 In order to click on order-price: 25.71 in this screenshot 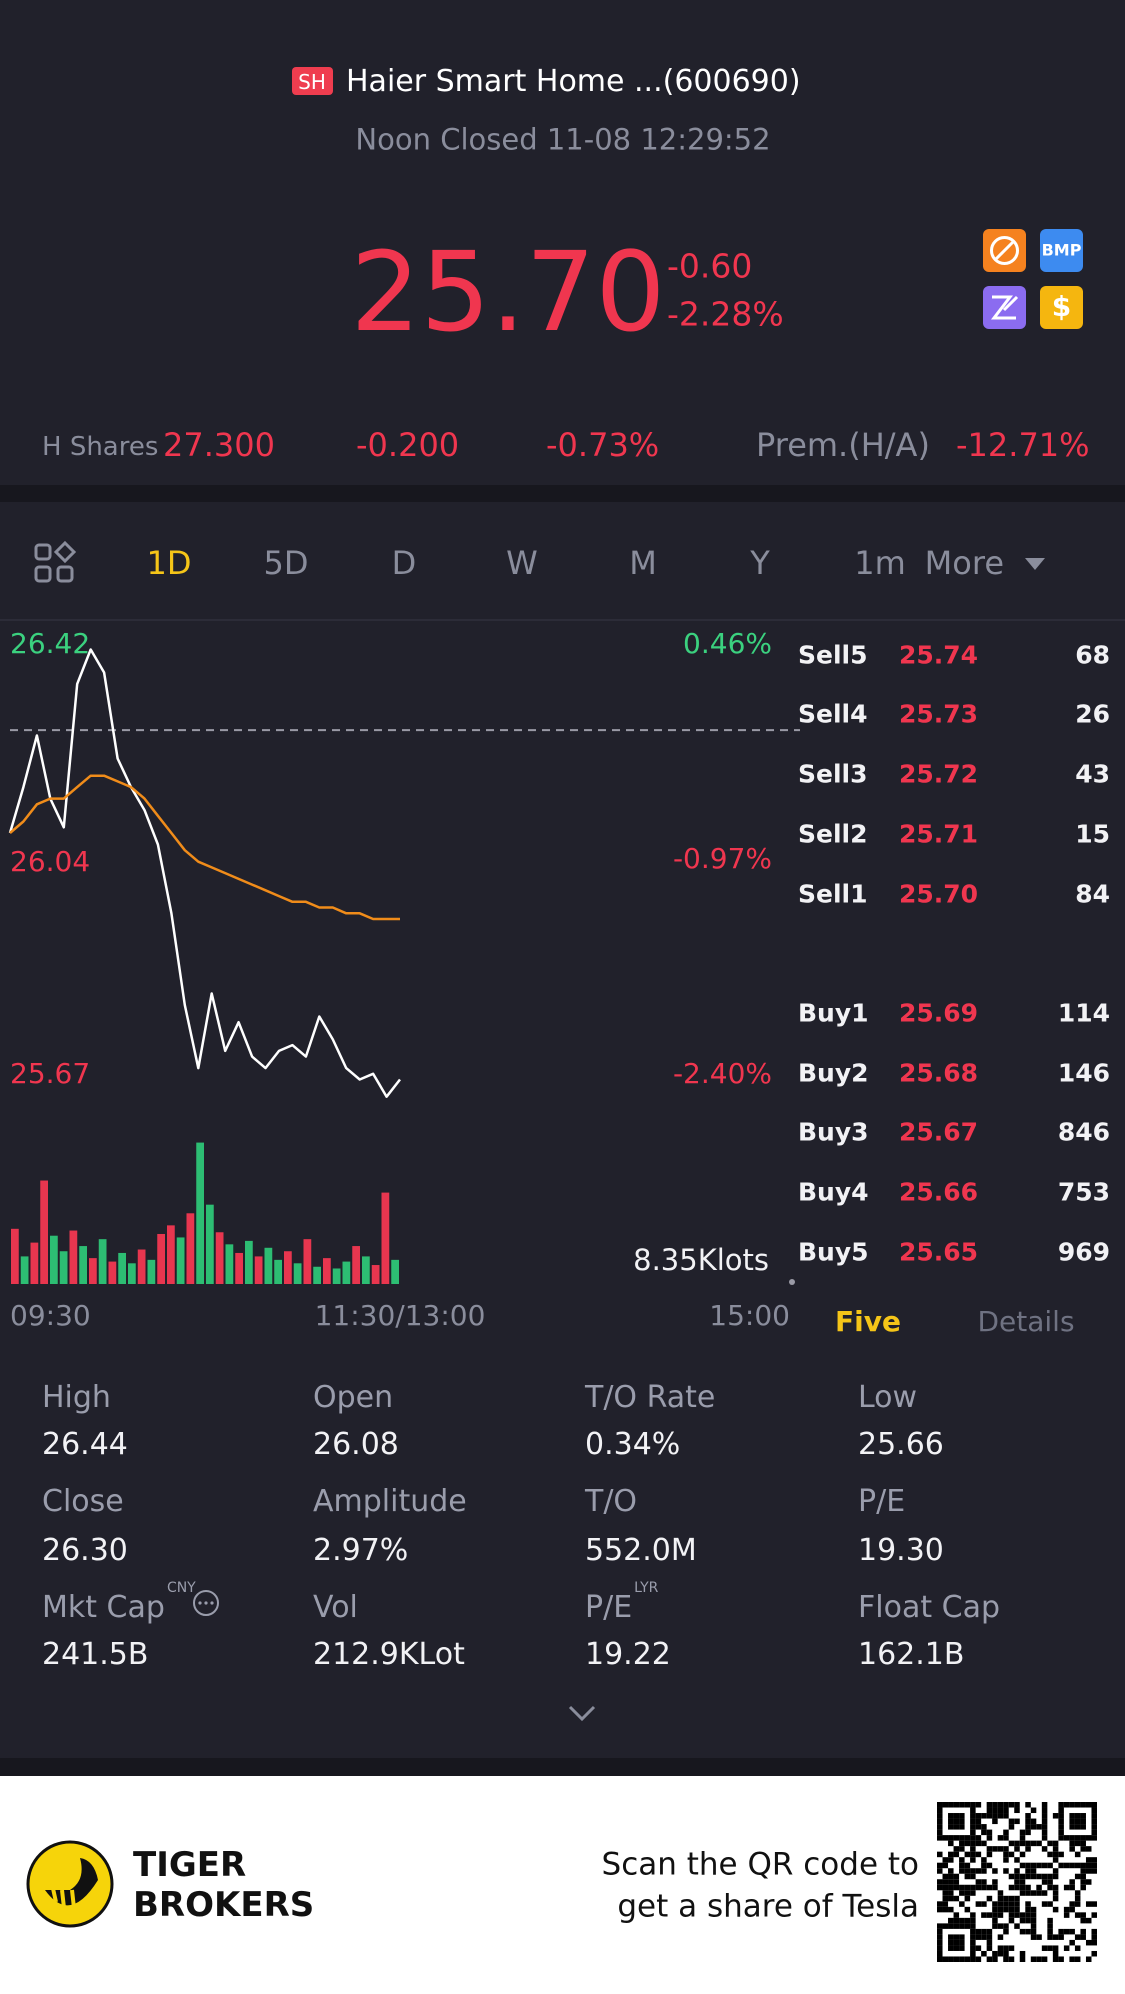, I will do `click(939, 834)`.